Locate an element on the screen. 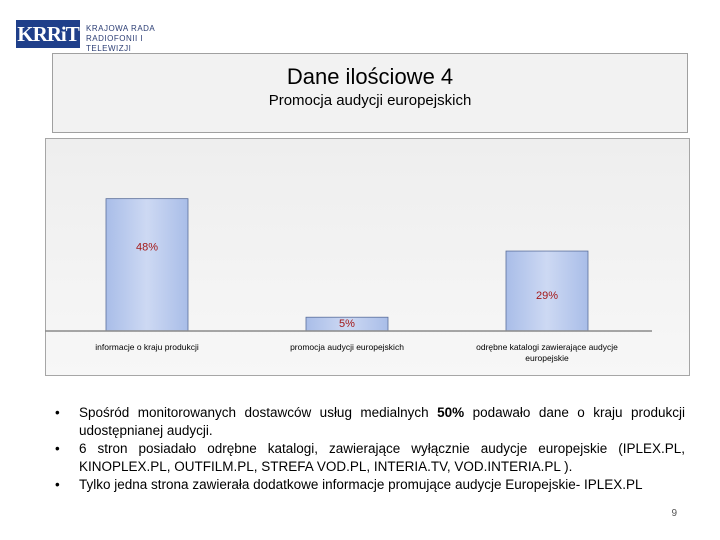  logo-line-2: RADIOFONII I TELEWIZJI is located at coordinates (115, 43).